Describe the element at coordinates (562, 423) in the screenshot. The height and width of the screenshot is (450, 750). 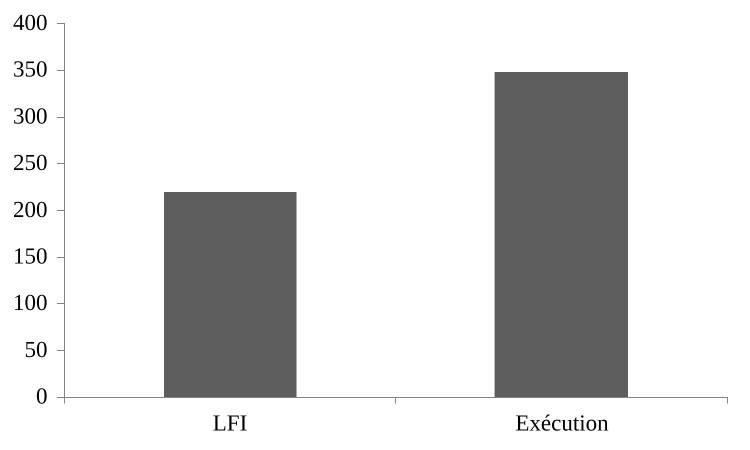
I see `svg-text: Exécution` at that location.